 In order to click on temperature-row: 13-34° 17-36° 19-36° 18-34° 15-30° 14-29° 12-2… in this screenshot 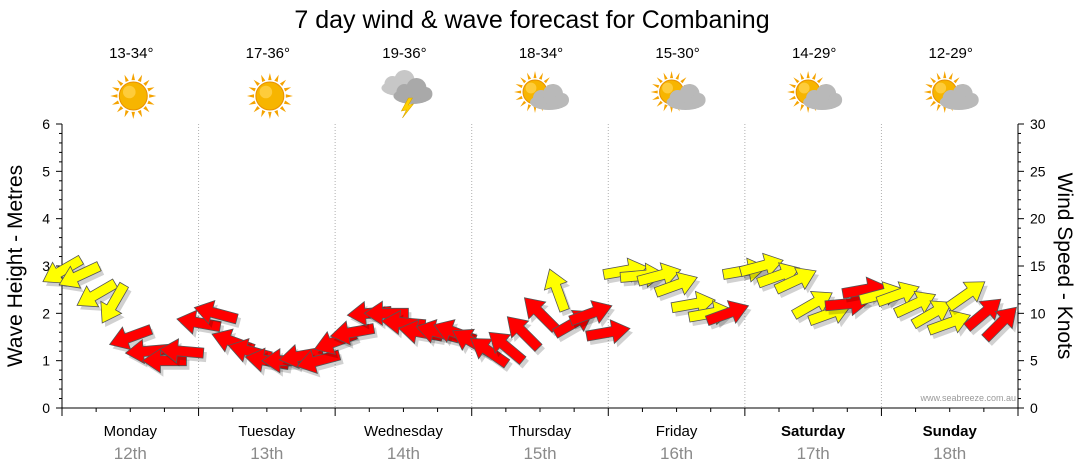, I will do `click(541, 53)`.